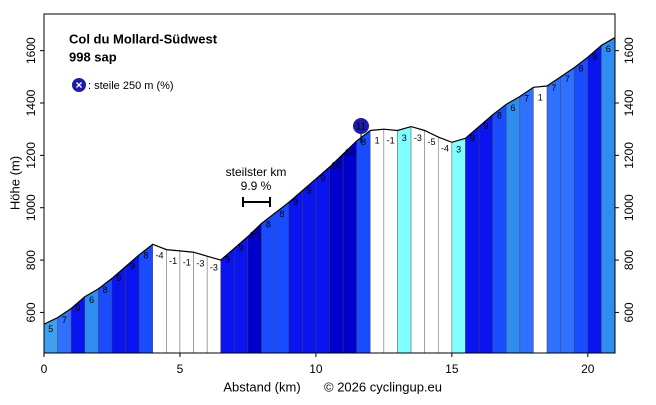 The width and height of the screenshot is (656, 405). I want to click on segment-label: -5, so click(431, 142).